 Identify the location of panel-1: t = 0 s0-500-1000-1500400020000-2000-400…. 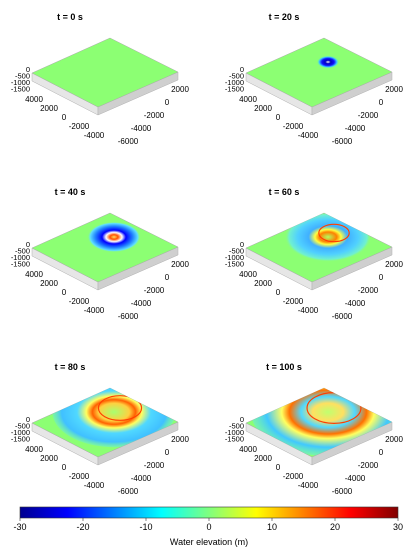
(100, 79).